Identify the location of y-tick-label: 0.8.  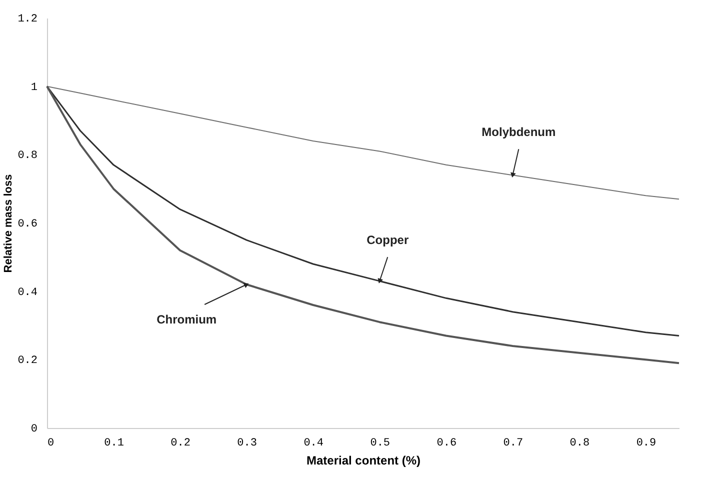
(28, 156).